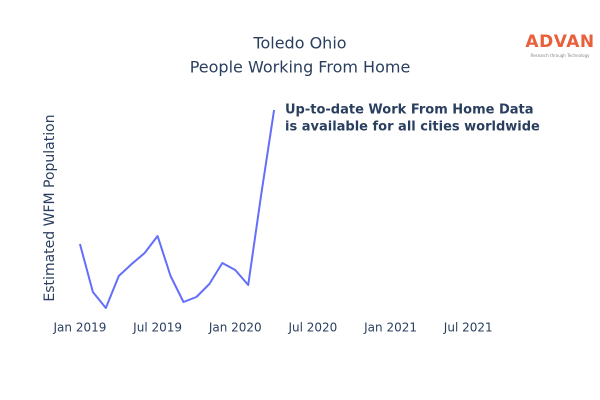 The height and width of the screenshot is (400, 600). I want to click on x-tick-label: Jan 2019, so click(80, 328).